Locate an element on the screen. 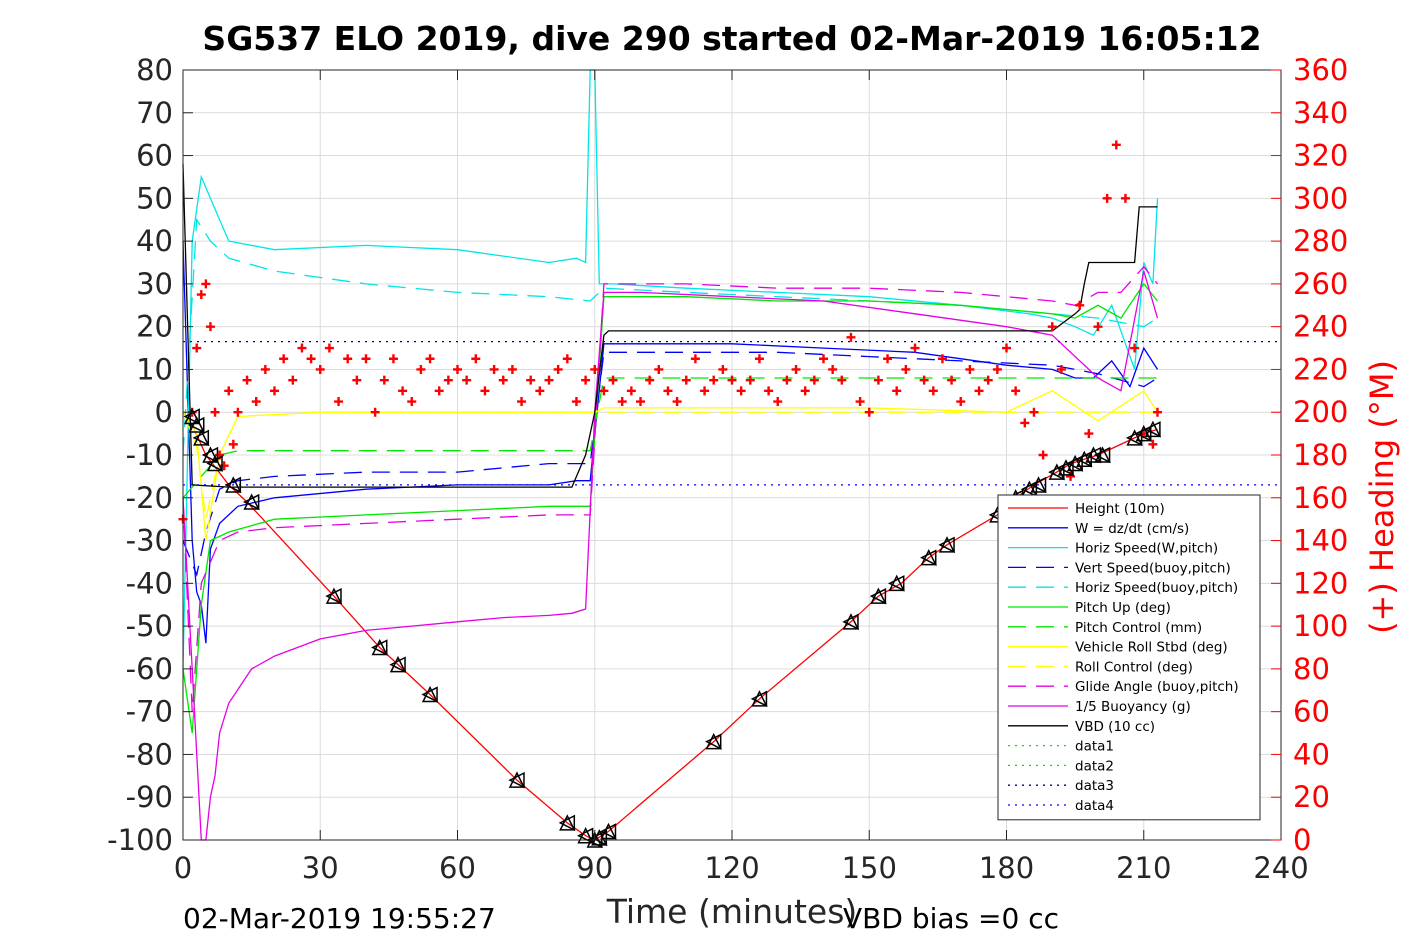 Image resolution: width=1417 pixels, height=949 pixels. y-tick-label: -80 is located at coordinates (149, 754).